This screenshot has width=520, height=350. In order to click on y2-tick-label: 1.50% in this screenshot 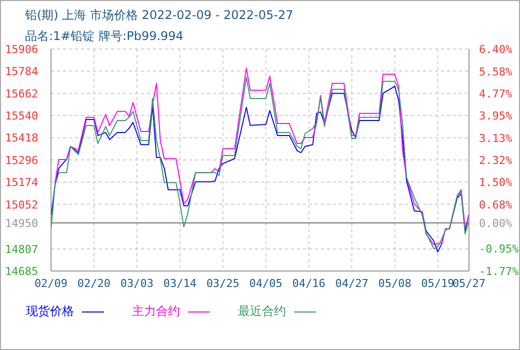, I will do `click(495, 183)`.